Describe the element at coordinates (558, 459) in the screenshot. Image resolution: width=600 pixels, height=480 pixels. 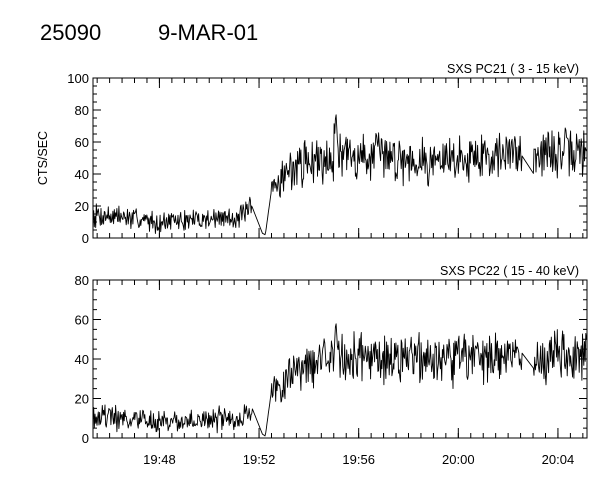
I see `x-tick-label: 20:04` at that location.